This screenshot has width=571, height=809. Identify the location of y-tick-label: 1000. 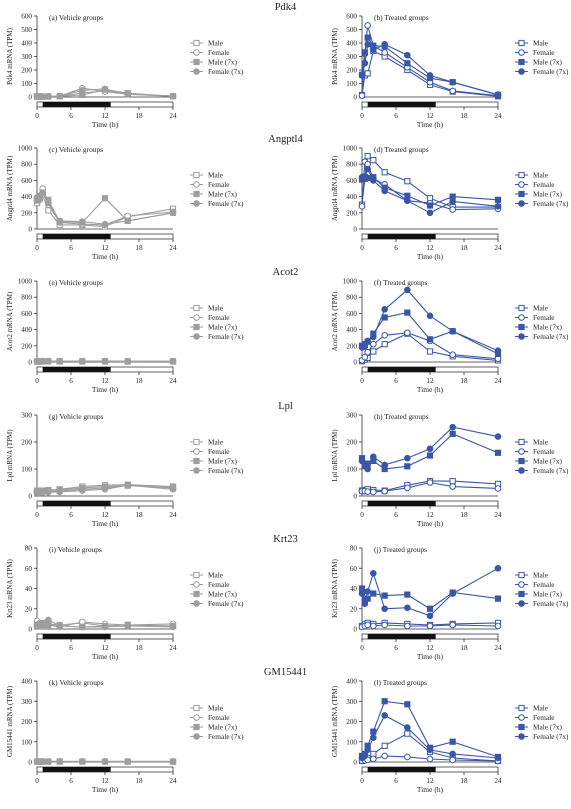
(25, 282).